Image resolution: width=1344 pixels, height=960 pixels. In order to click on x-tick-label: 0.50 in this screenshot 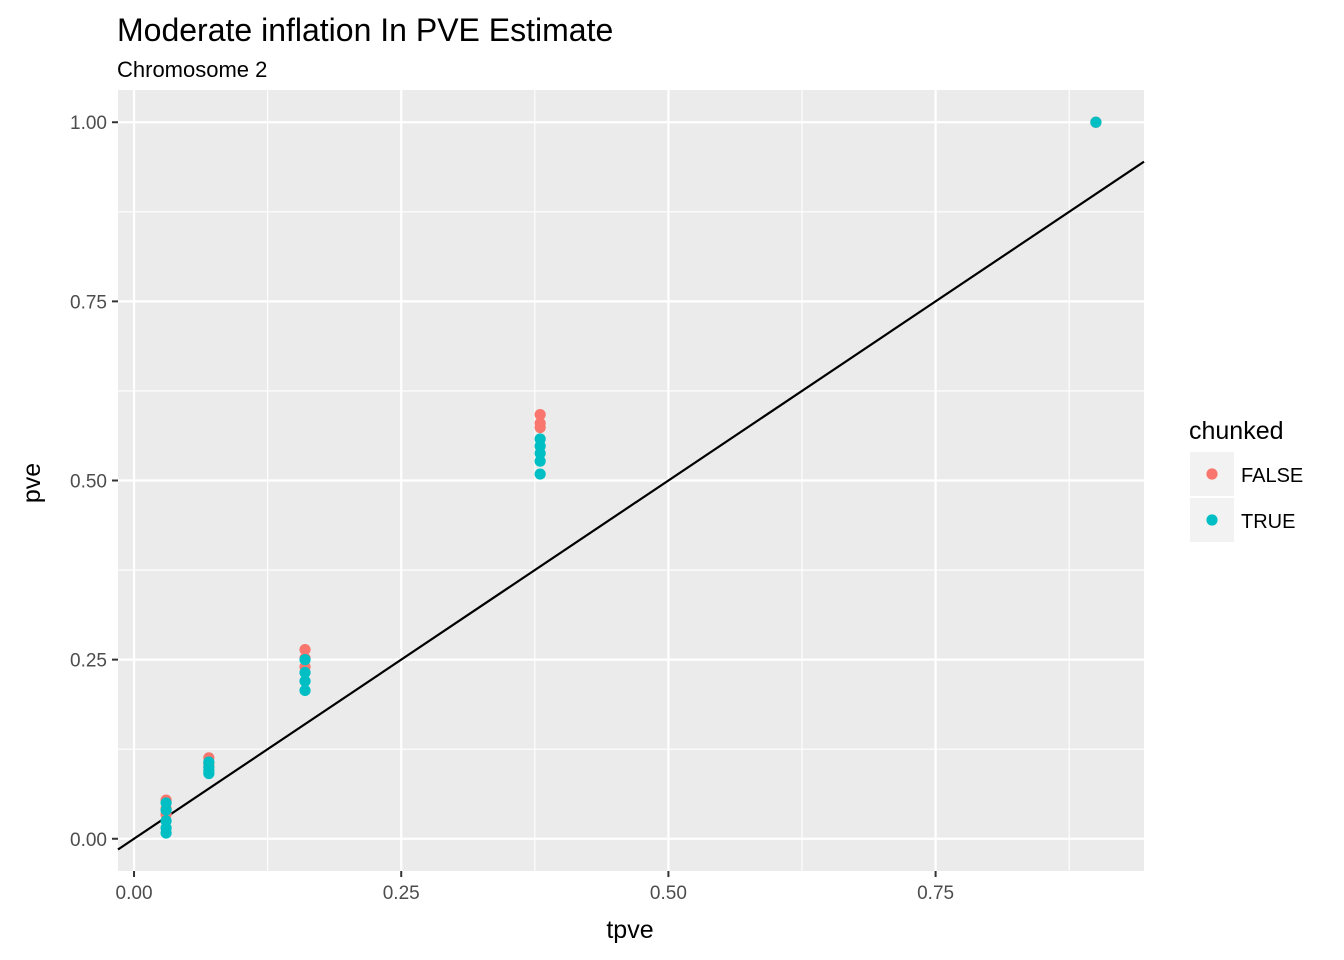, I will do `click(668, 893)`.